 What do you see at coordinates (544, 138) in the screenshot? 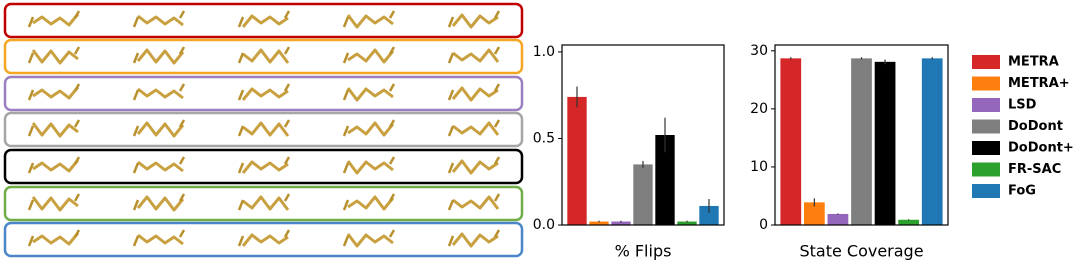
I see `y-tick-label: 0.5` at bounding box center [544, 138].